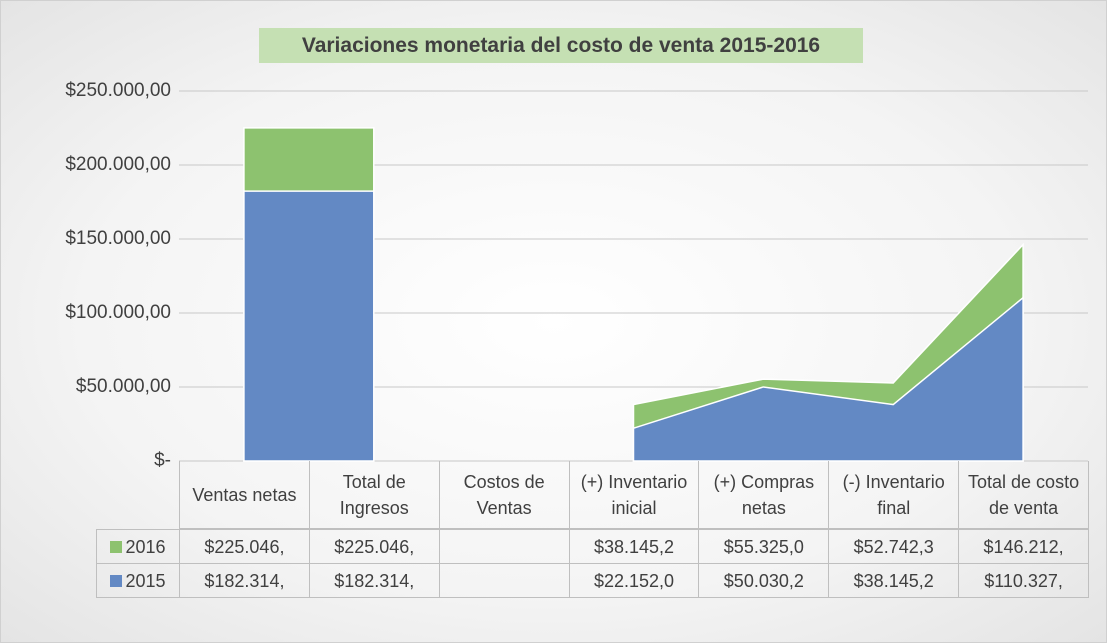 The height and width of the screenshot is (643, 1107). Describe the element at coordinates (764, 546) in the screenshot. I see `table-cell: $55.325,0` at that location.